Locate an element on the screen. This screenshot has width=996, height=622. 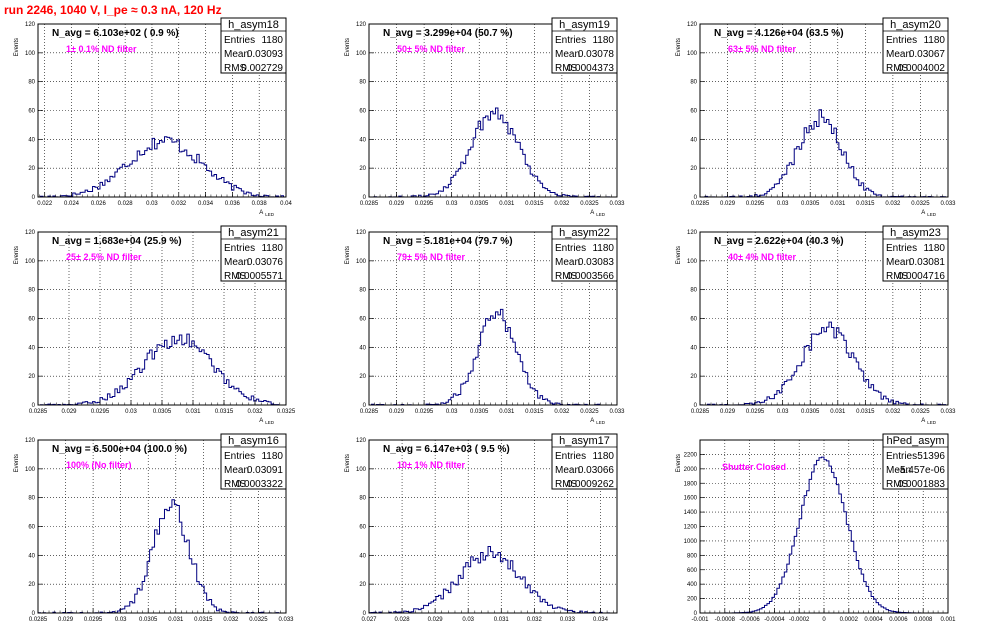
y-tick-label: 0 is located at coordinates (34, 198).